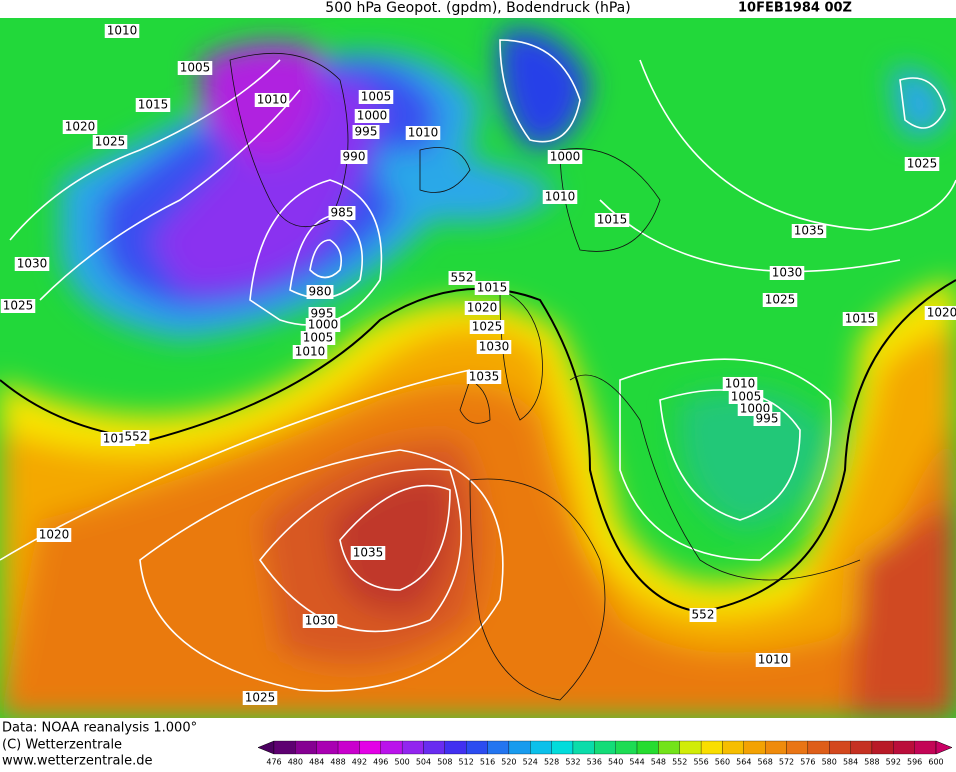 This screenshot has height=772, width=956. Describe the element at coordinates (679, 762) in the screenshot. I see `colorbar-label: 552` at that location.